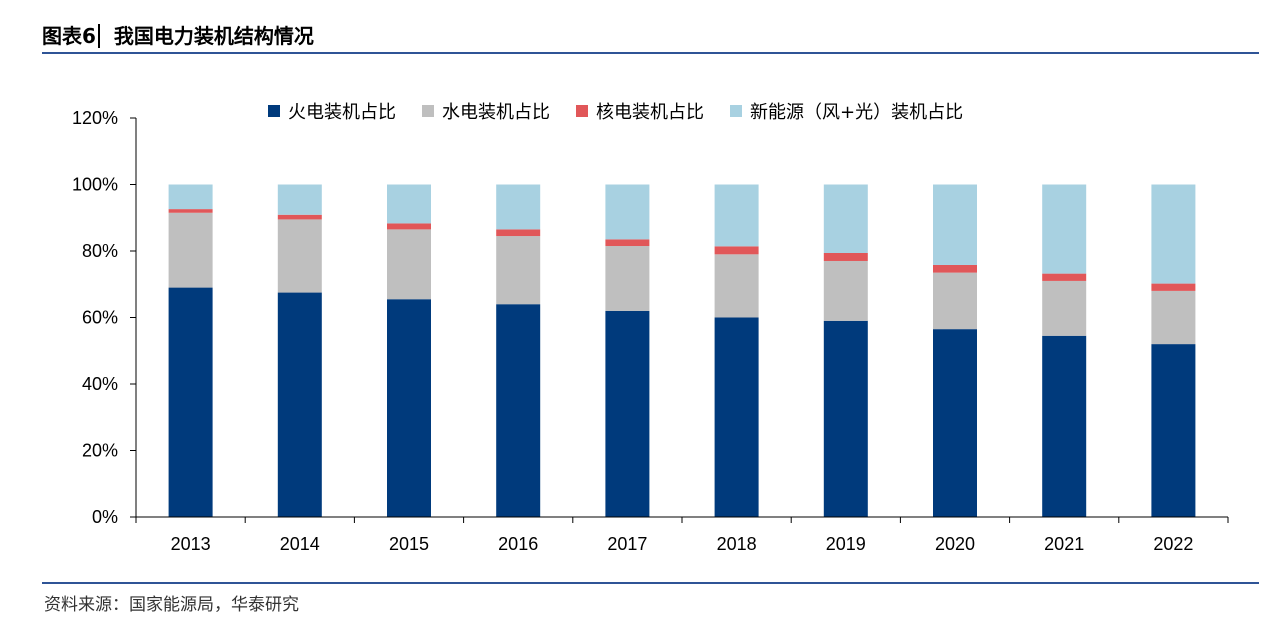  Describe the element at coordinates (342, 112) in the screenshot. I see `legend-label-thermal: 火电装机占比` at that location.